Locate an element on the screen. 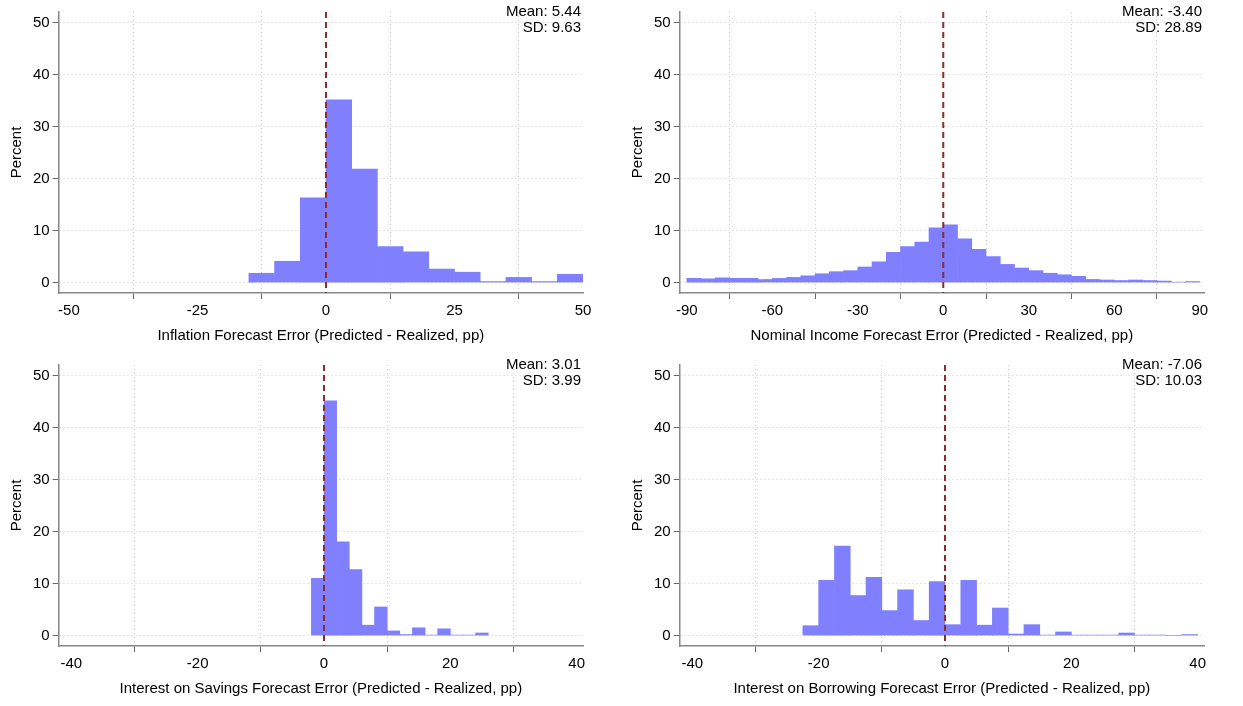 This screenshot has width=1243, height=706. x-tick-label: 60 is located at coordinates (1114, 310).